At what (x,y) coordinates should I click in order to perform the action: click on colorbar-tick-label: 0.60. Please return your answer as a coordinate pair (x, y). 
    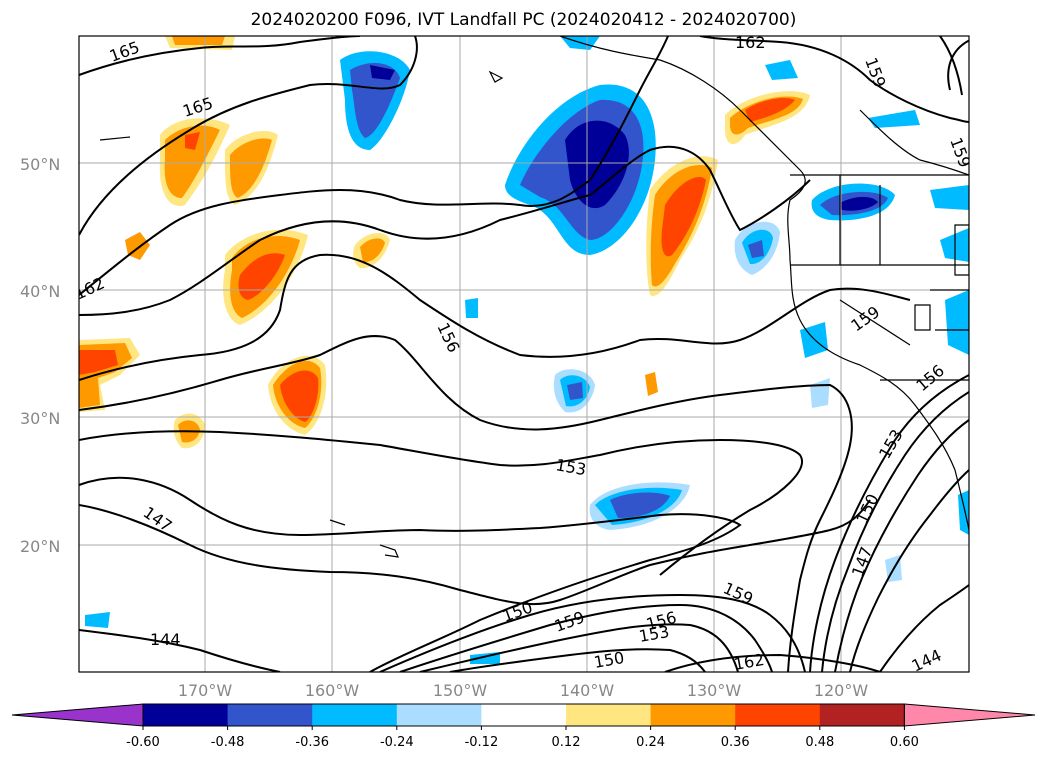
    Looking at the image, I should click on (904, 742).